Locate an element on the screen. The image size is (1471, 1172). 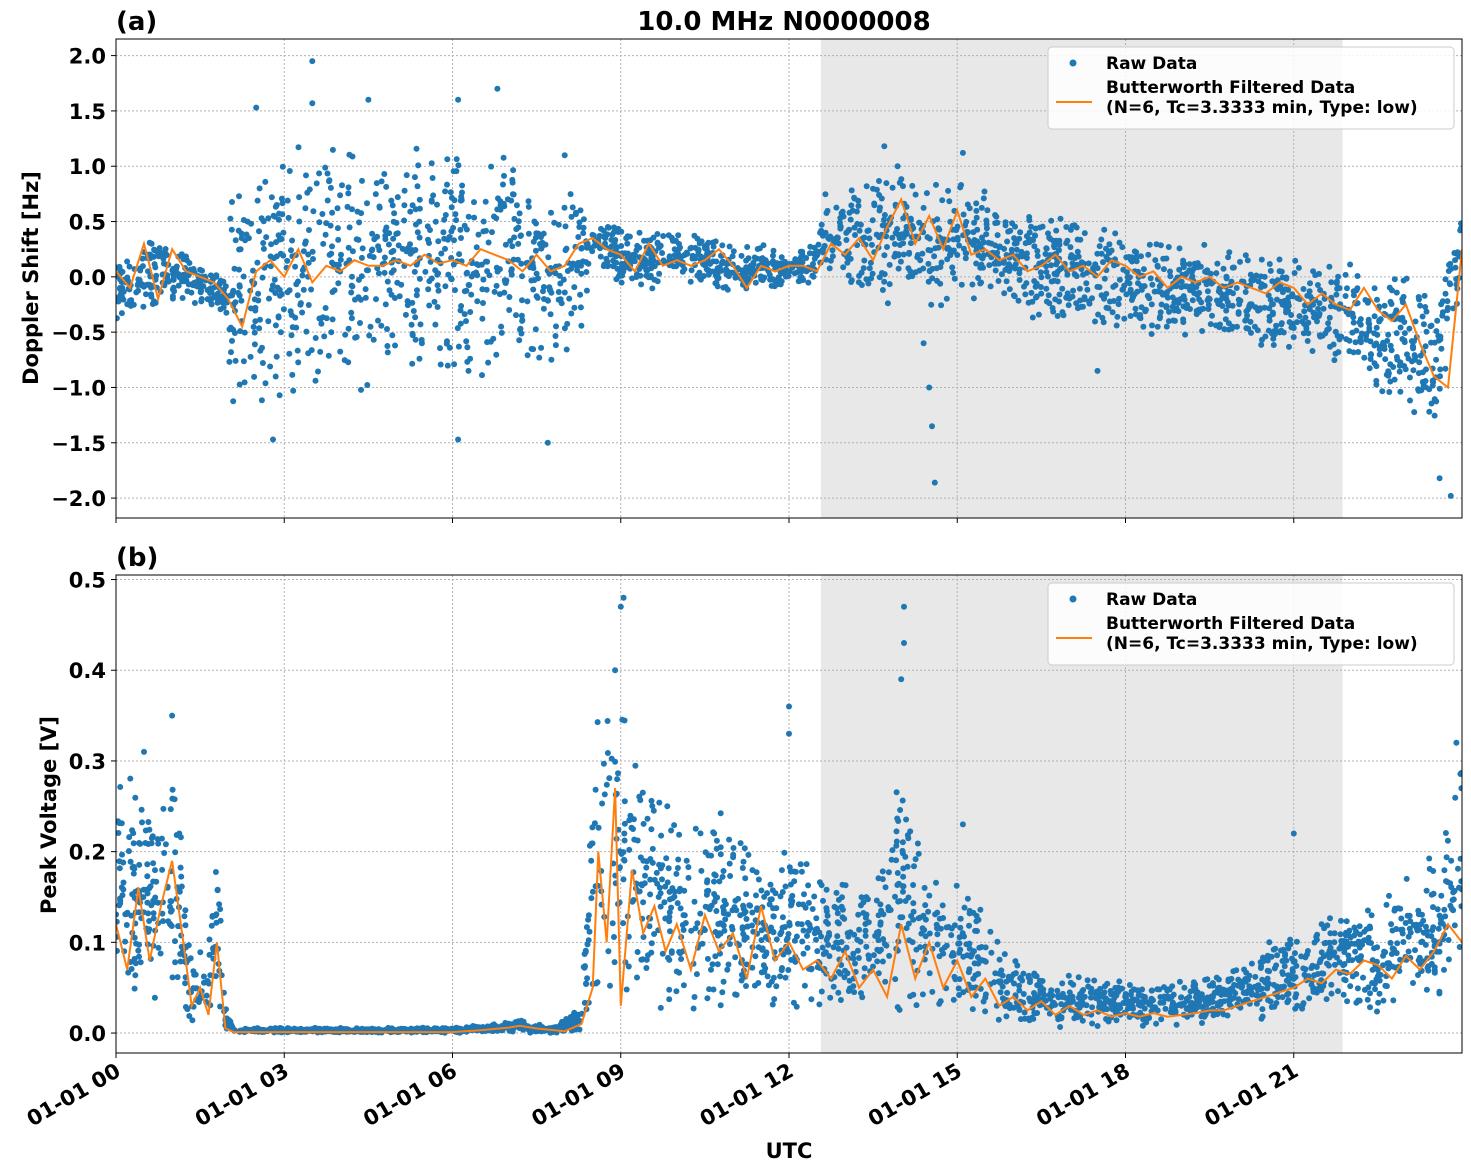
legend-raw-marker is located at coordinates (1073, 63).